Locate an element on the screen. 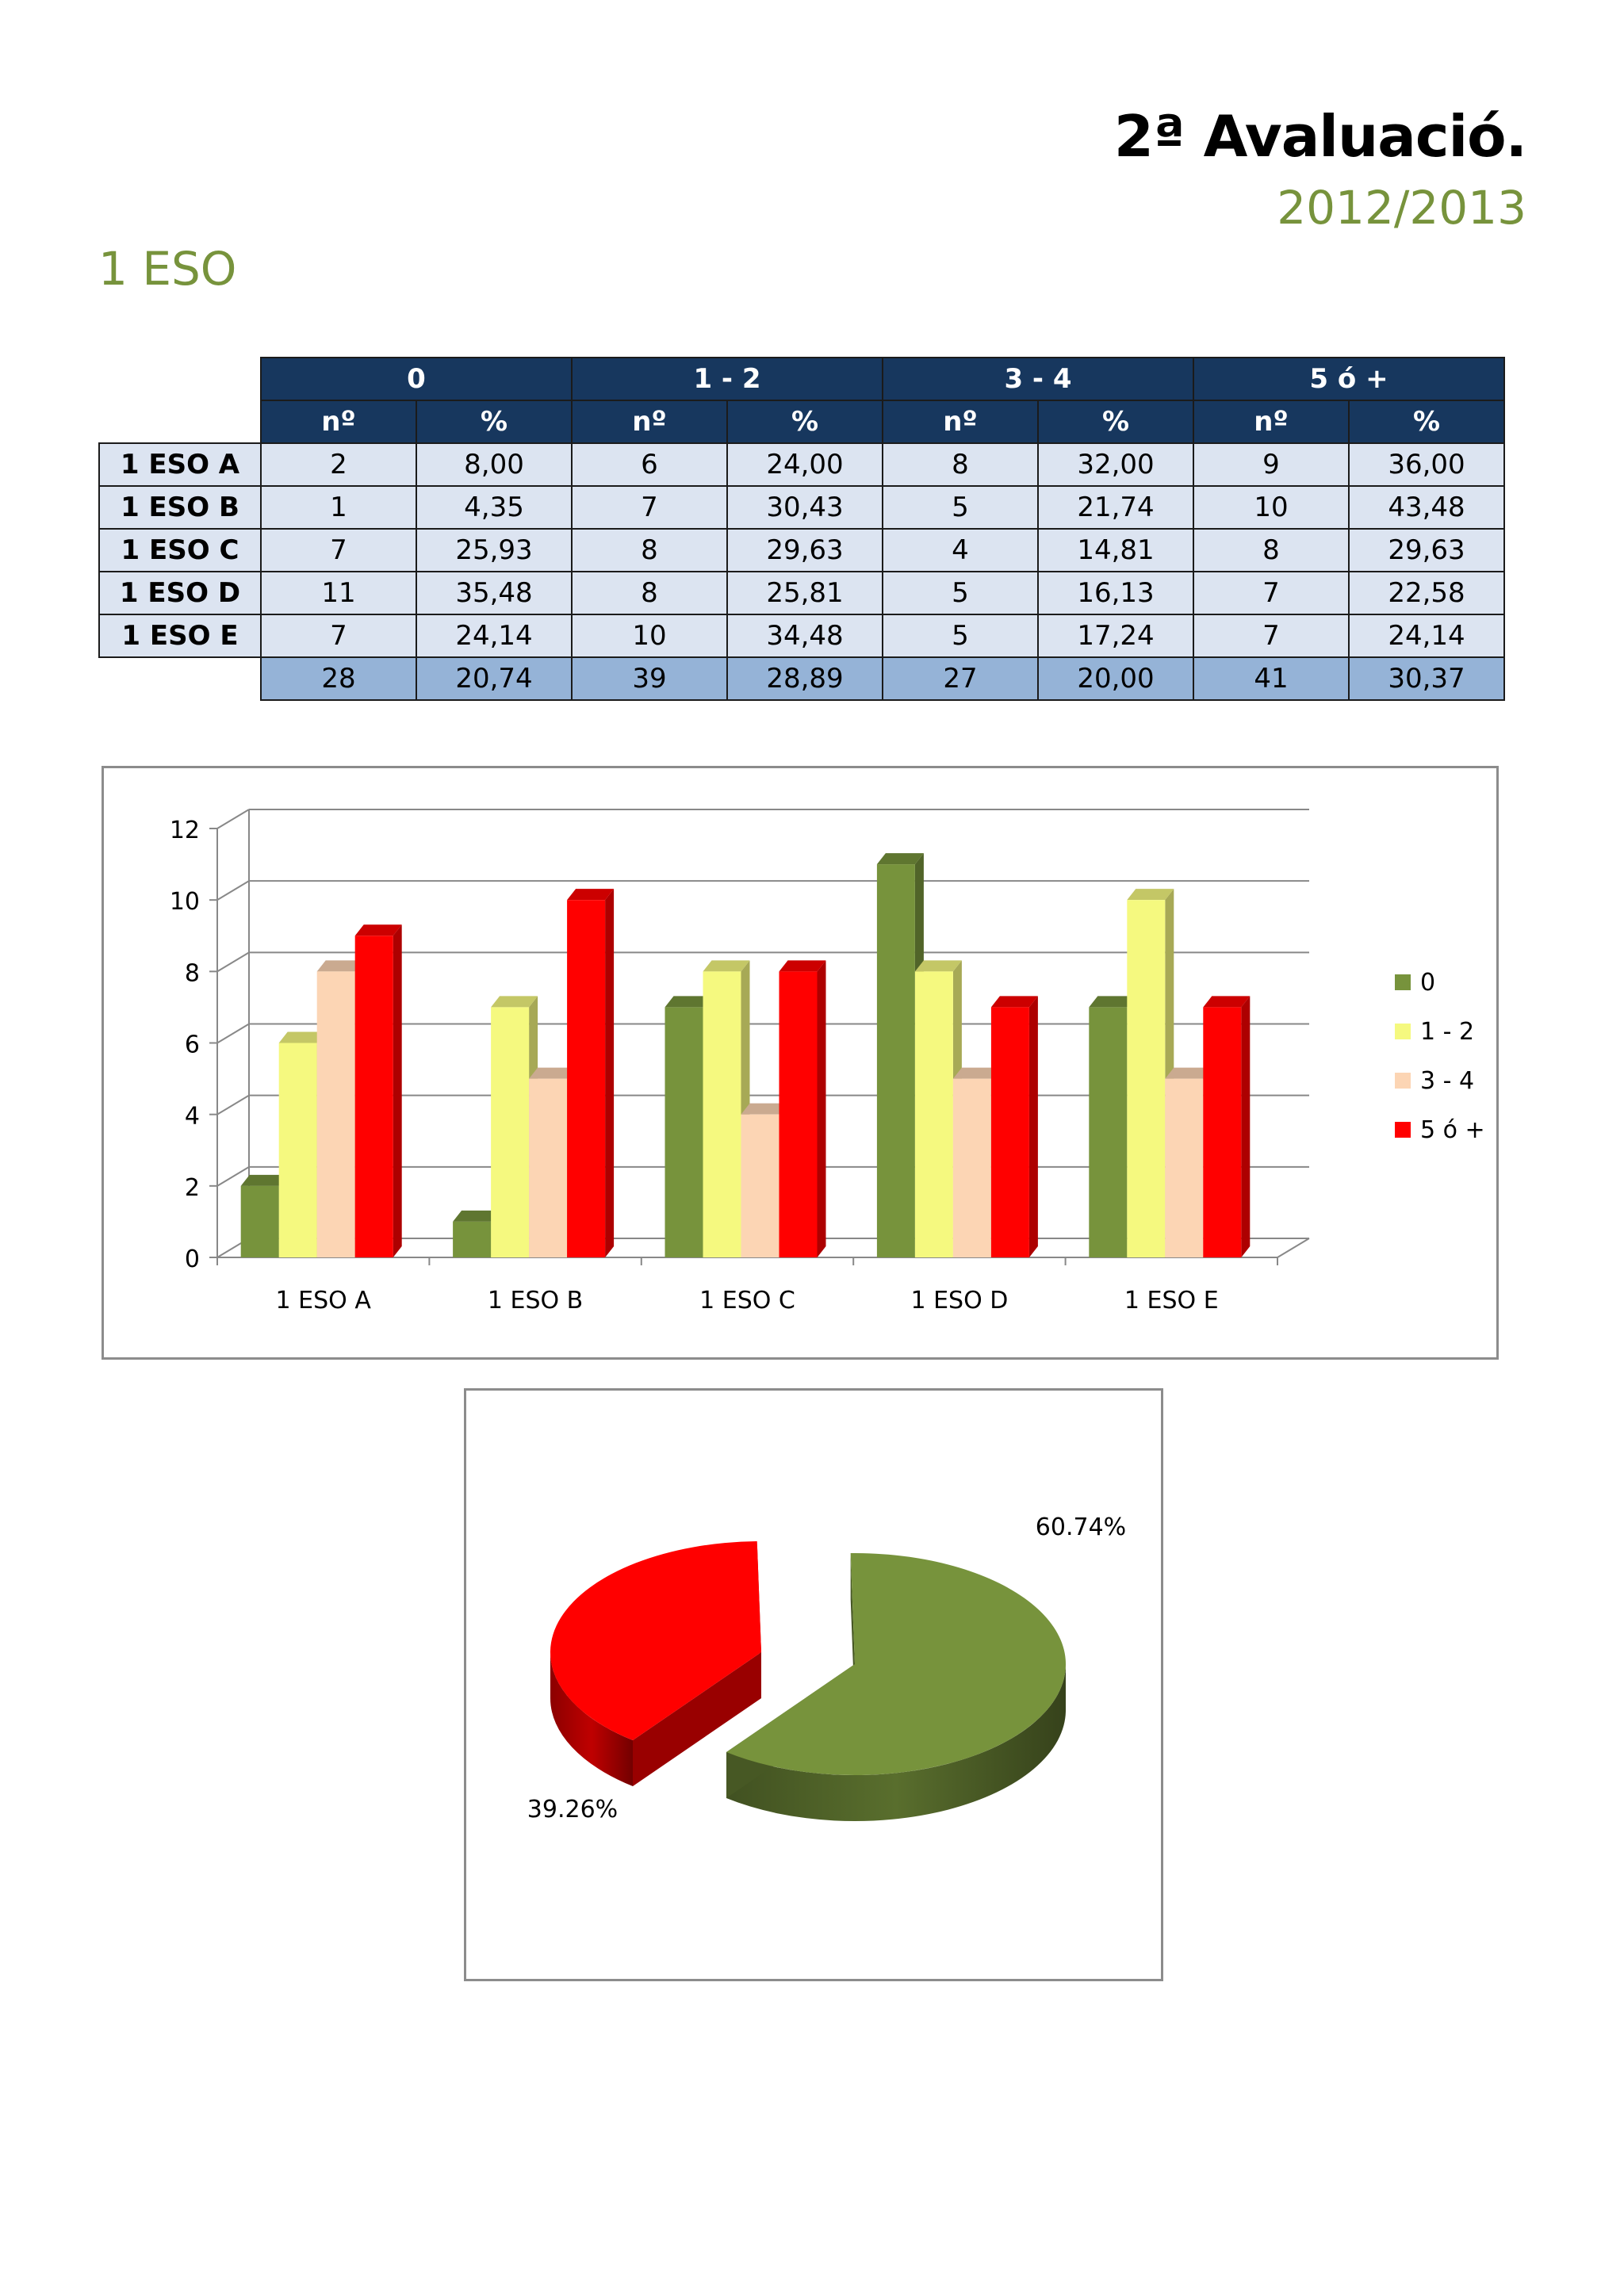  pie-slice-cut is located at coordinates (697, 1720).